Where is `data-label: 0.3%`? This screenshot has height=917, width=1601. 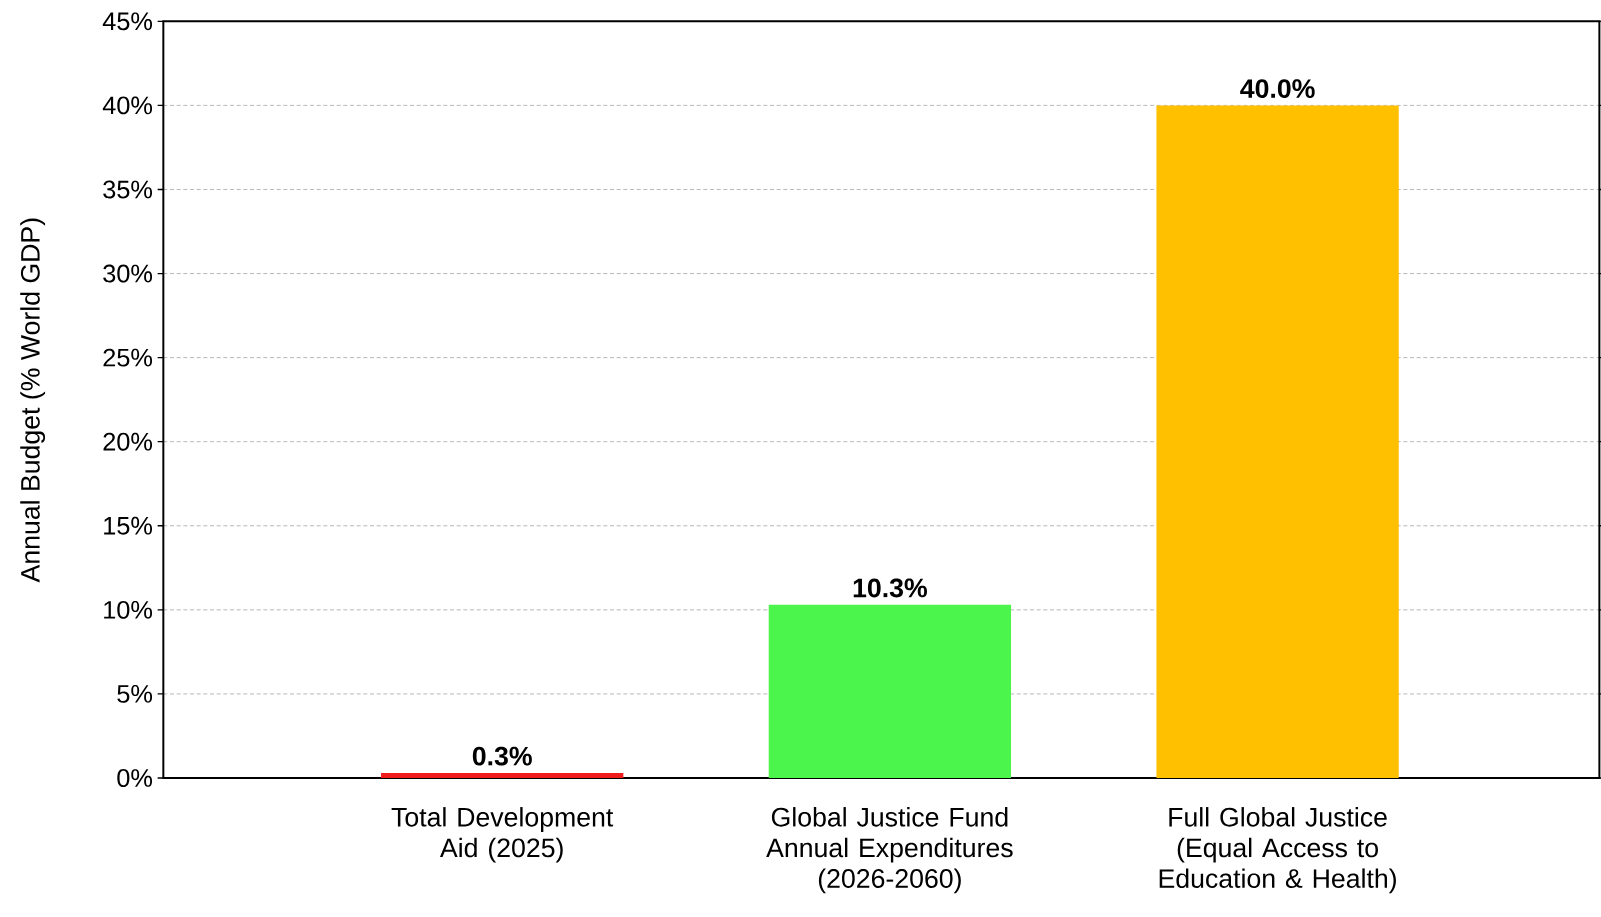 data-label: 0.3% is located at coordinates (502, 756).